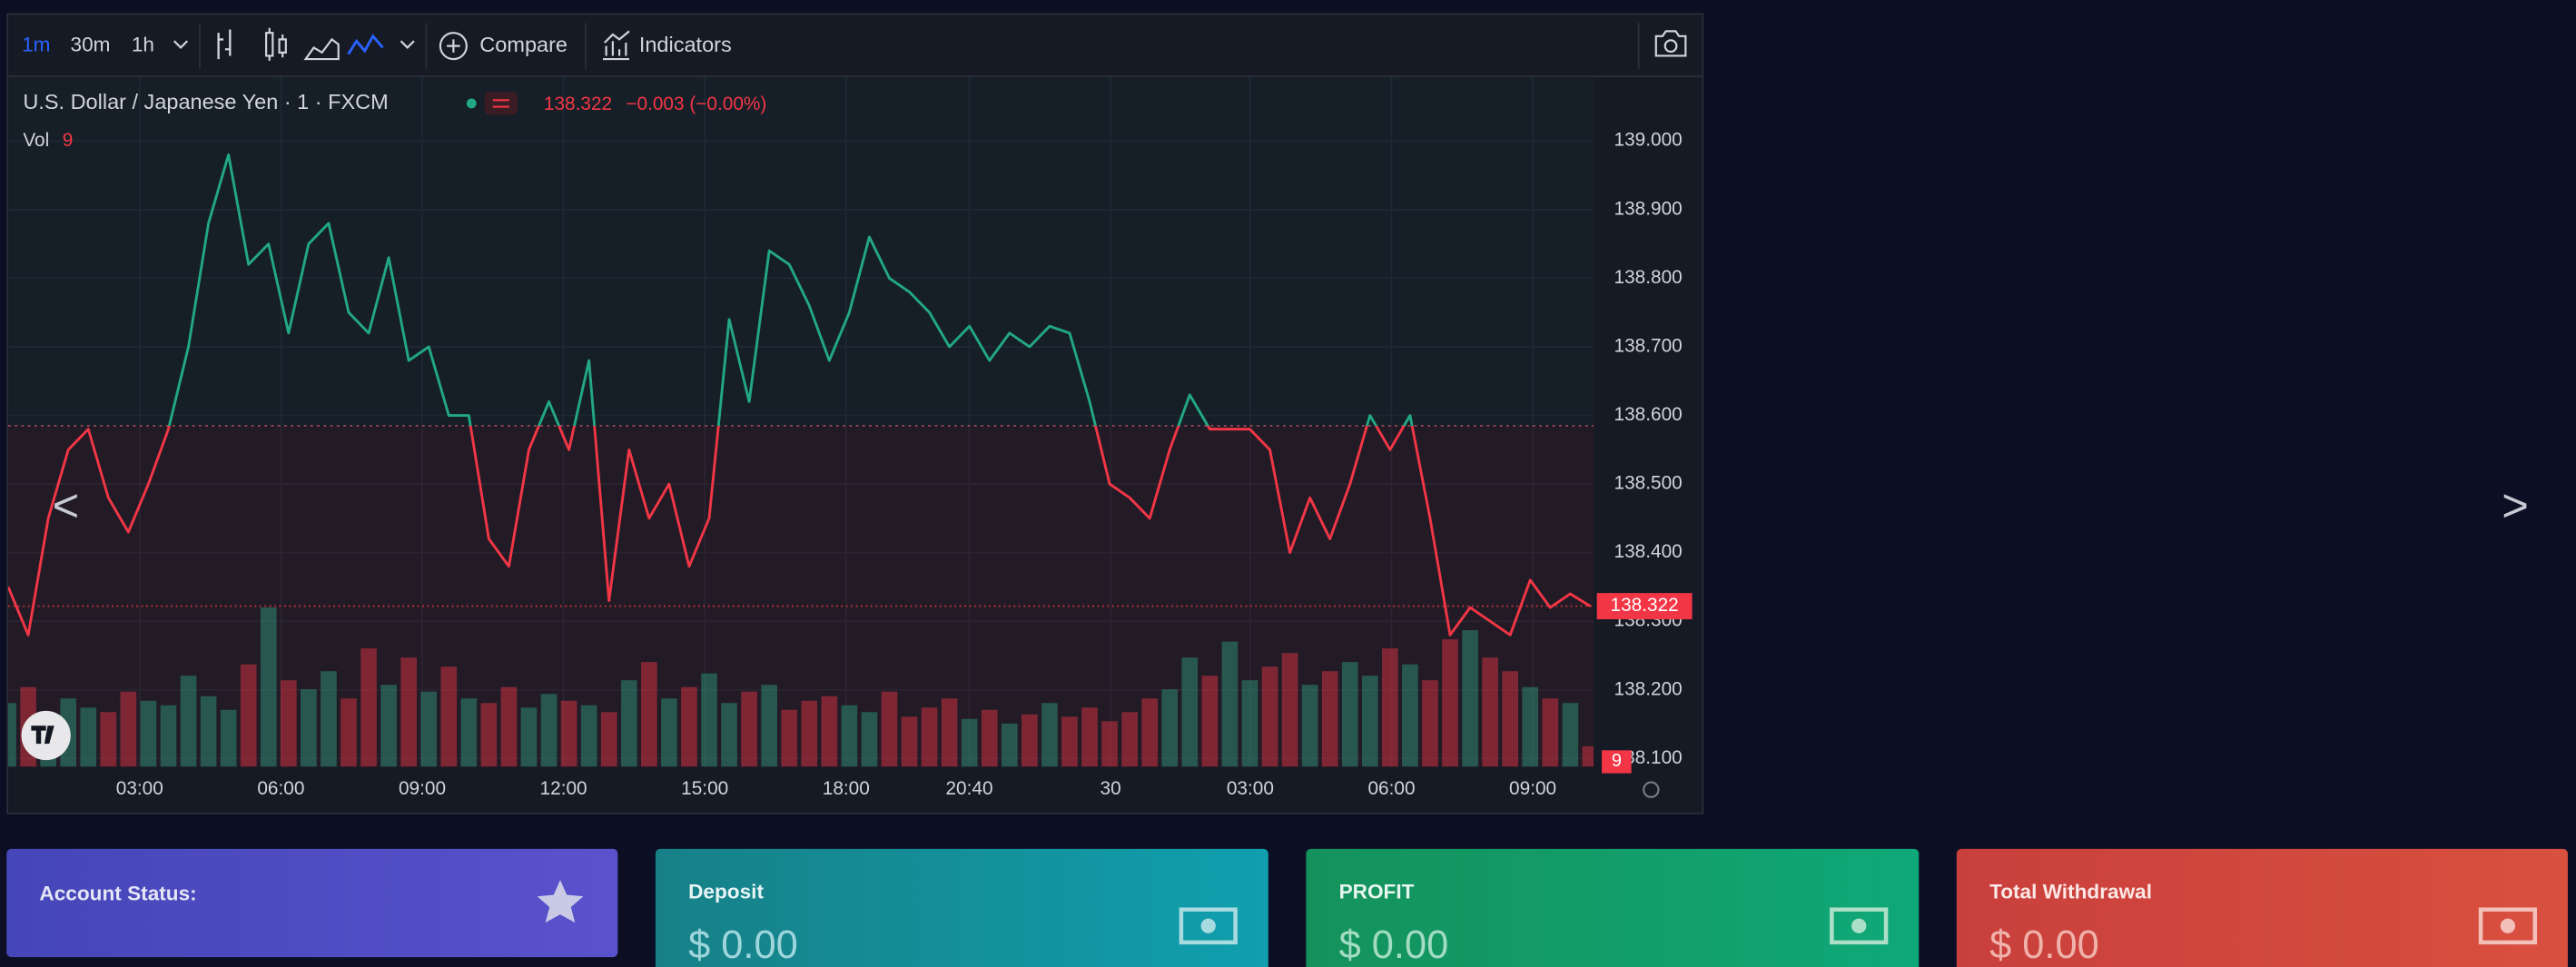 The height and width of the screenshot is (967, 2576). I want to click on compare-button: Compare, so click(523, 44).